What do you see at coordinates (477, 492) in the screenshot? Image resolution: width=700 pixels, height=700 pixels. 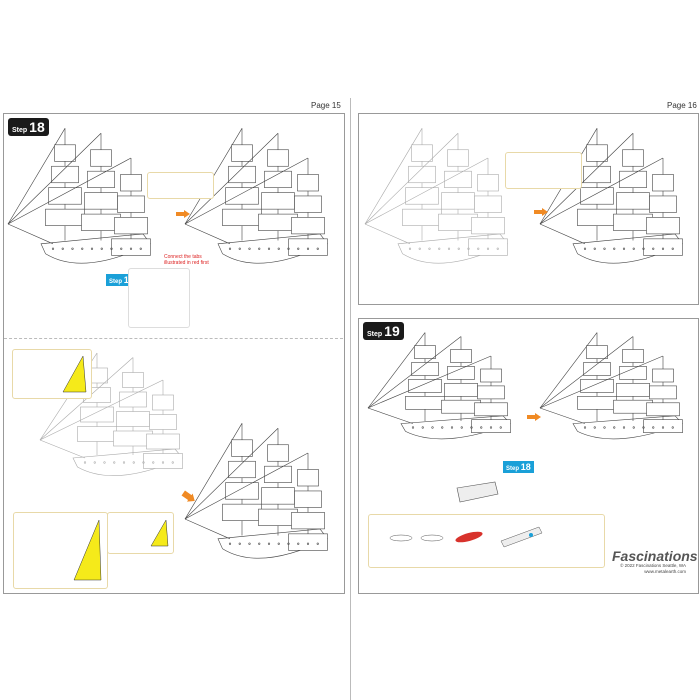 I see `boat-part` at bounding box center [477, 492].